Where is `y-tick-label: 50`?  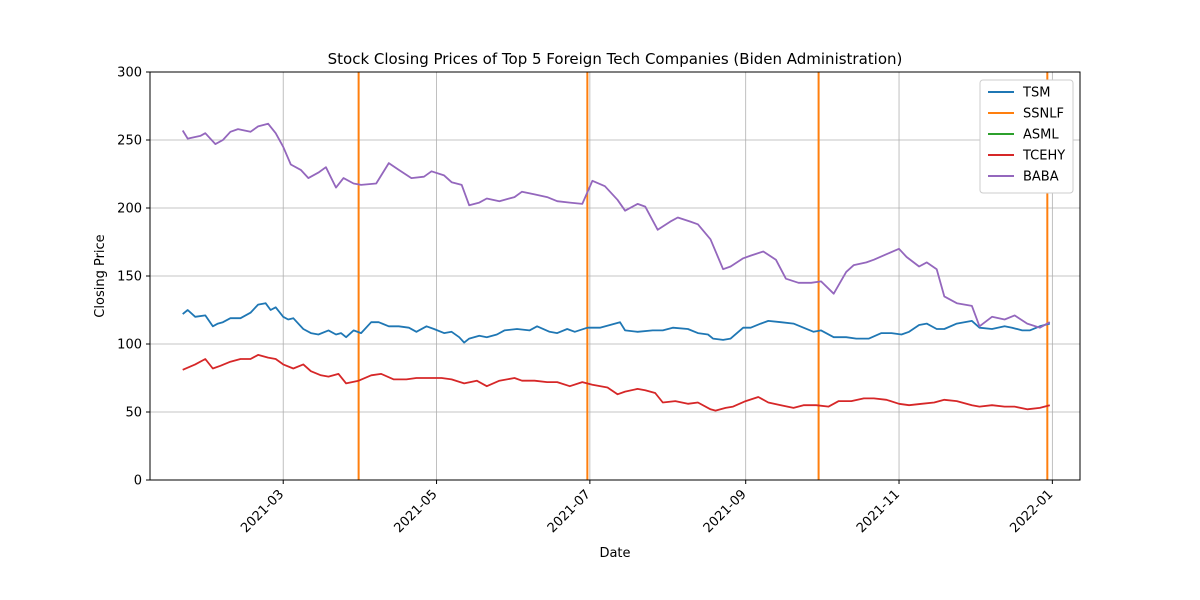 y-tick-label: 50 is located at coordinates (133, 413).